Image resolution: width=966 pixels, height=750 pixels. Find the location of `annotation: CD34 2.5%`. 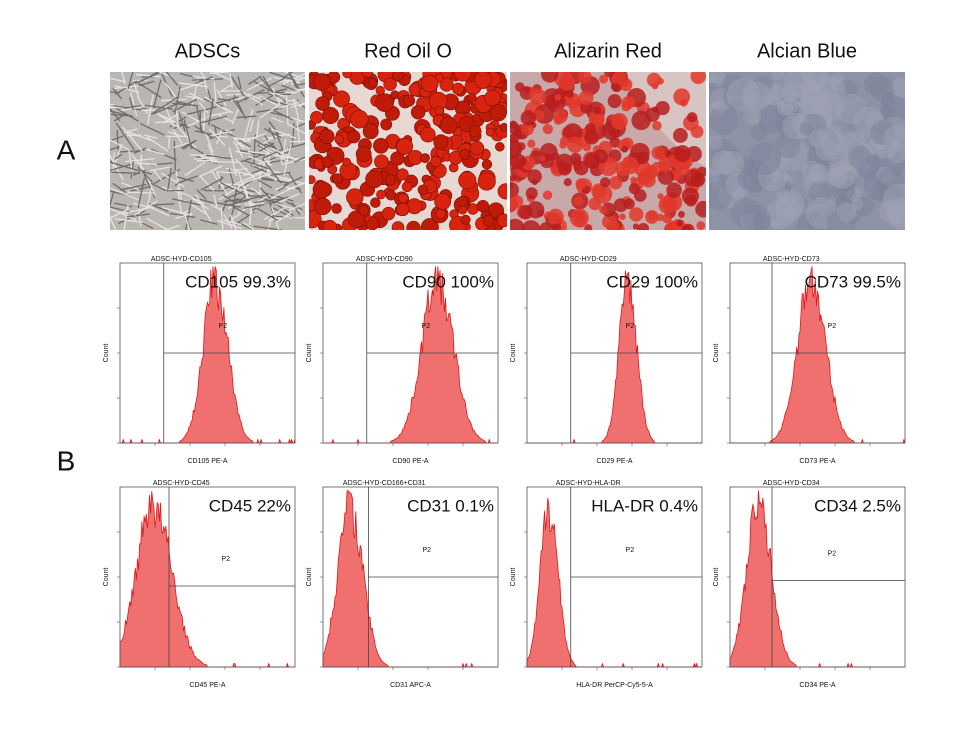

annotation: CD34 2.5% is located at coordinates (857, 505).